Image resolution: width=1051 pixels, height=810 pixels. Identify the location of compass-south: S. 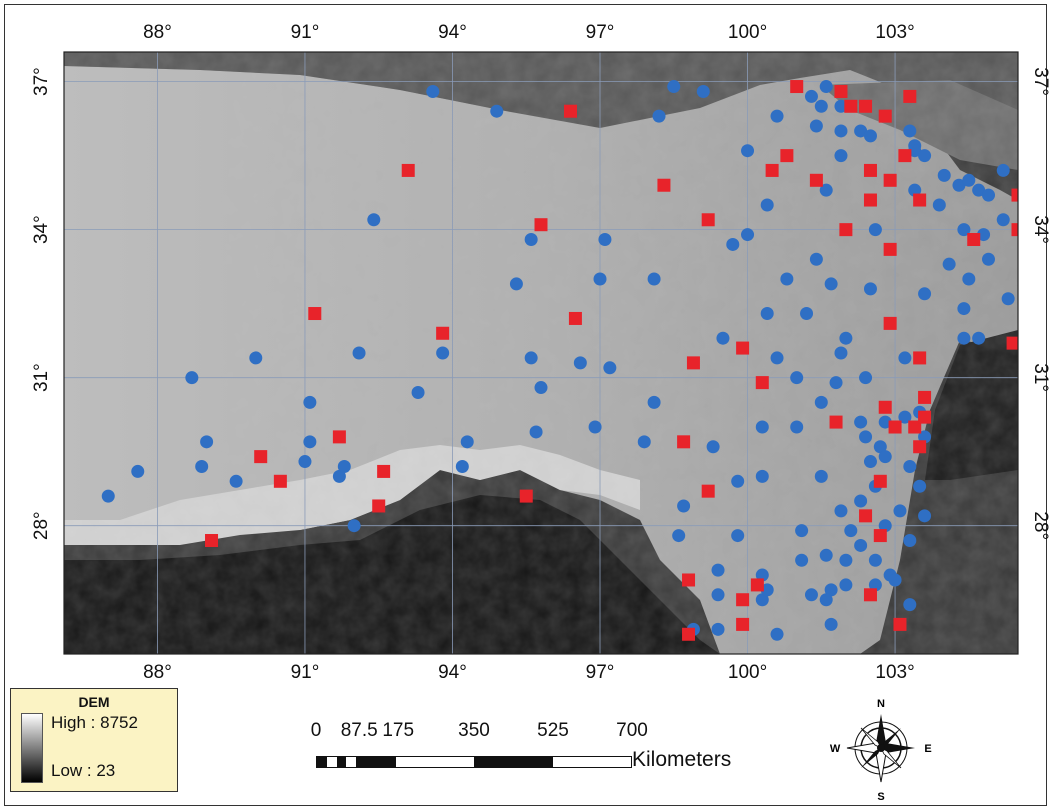
(880, 797).